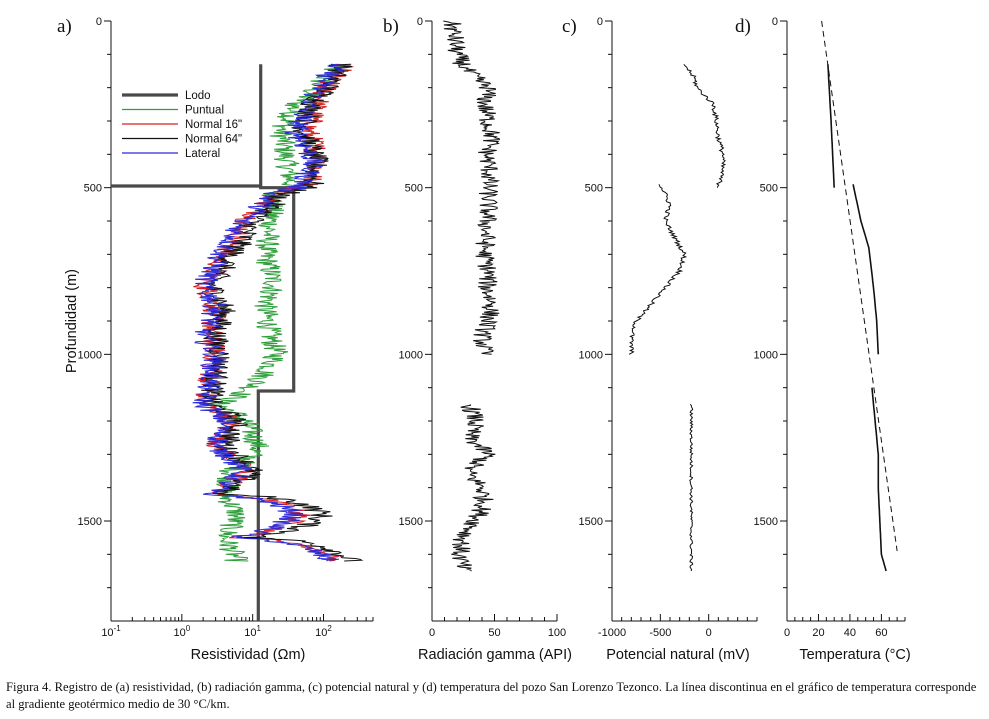 This screenshot has width=989, height=719. I want to click on panel-label: d), so click(743, 26).